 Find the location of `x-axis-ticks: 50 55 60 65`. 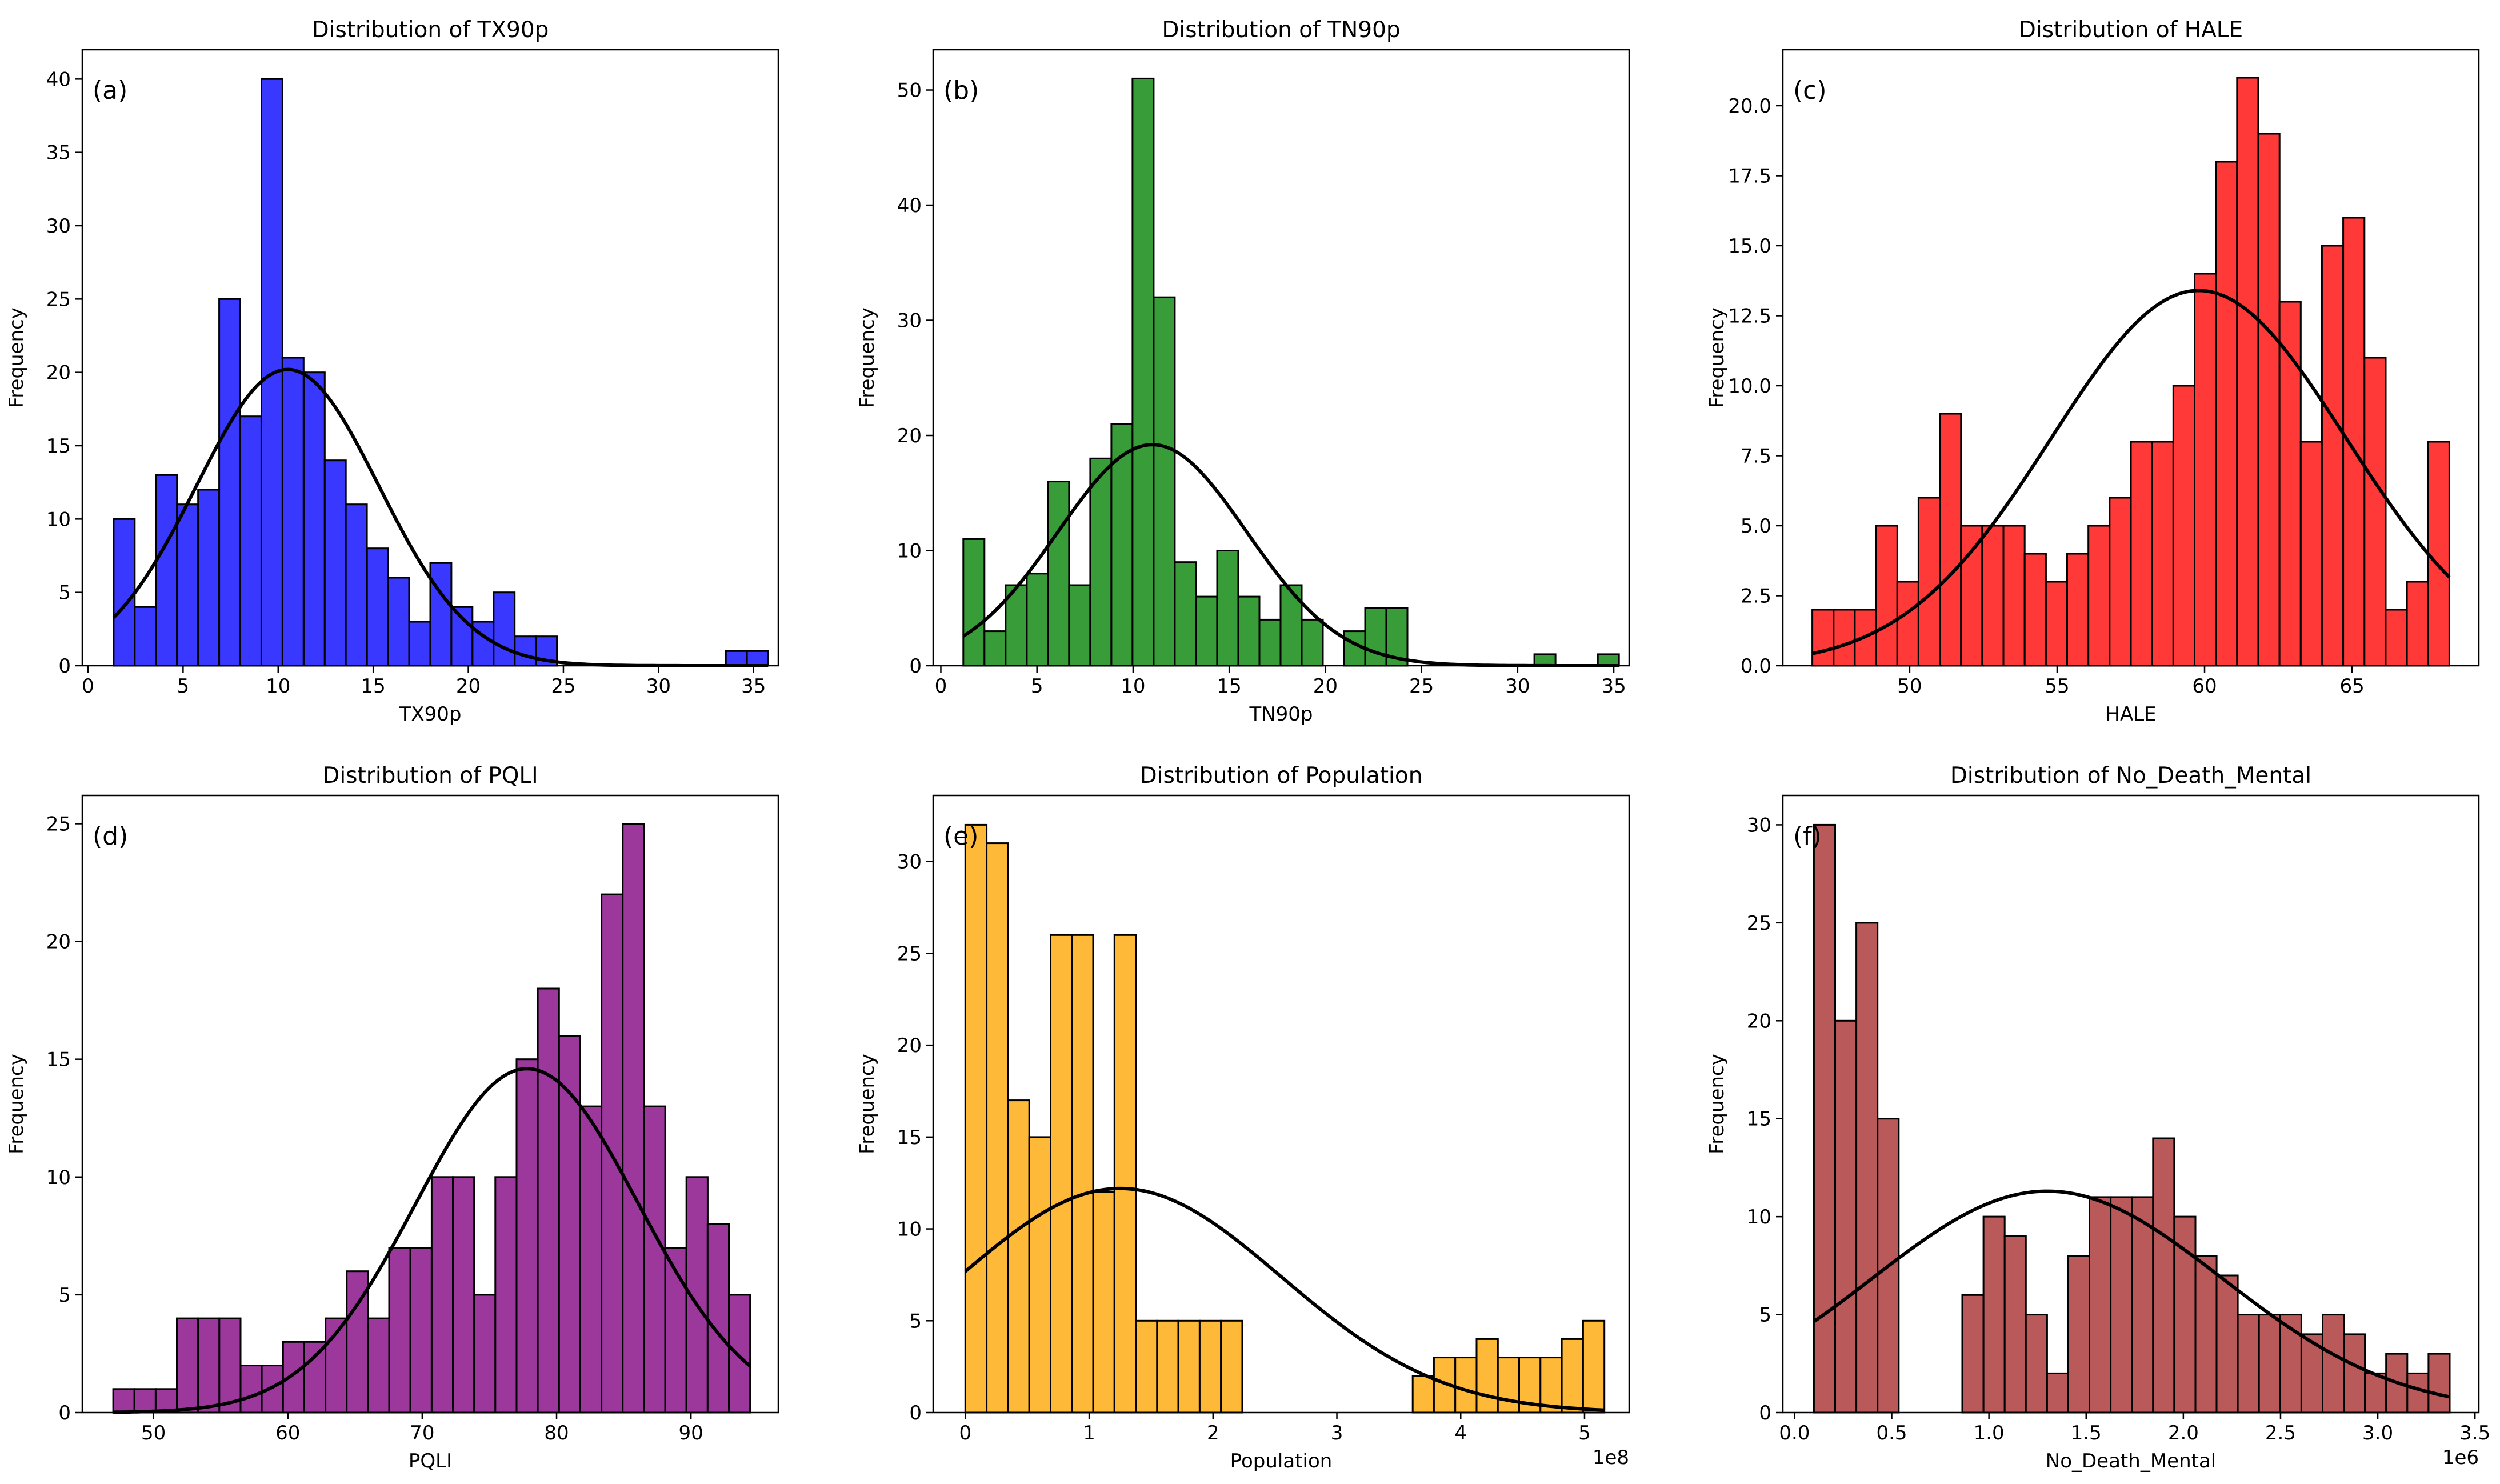

x-axis-ticks: 50 55 60 65 is located at coordinates (2131, 682).